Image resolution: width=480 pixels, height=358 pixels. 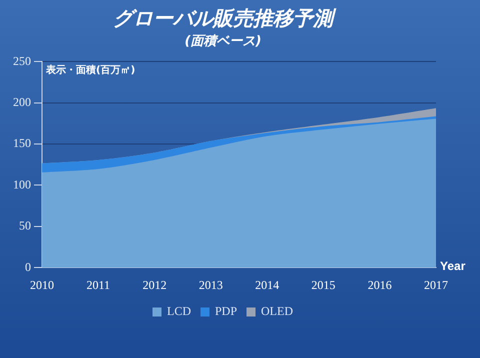 I want to click on y-tick-label: 200, so click(x=22, y=101).